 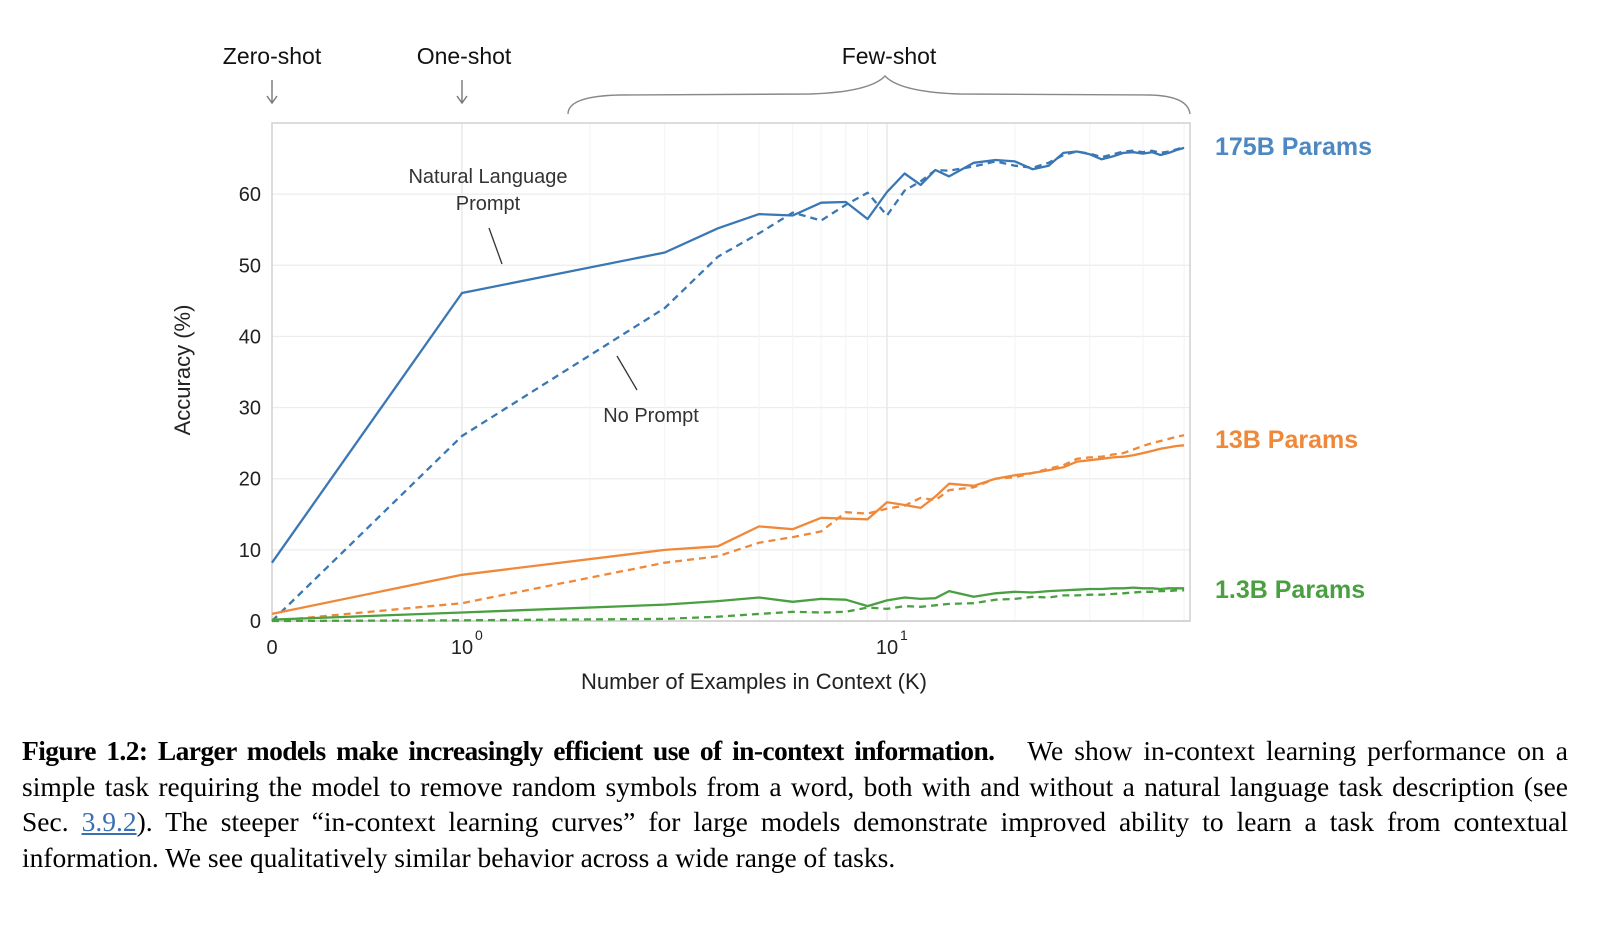 What do you see at coordinates (651, 416) in the screenshot?
I see `annotation-no-prompt: No Prompt` at bounding box center [651, 416].